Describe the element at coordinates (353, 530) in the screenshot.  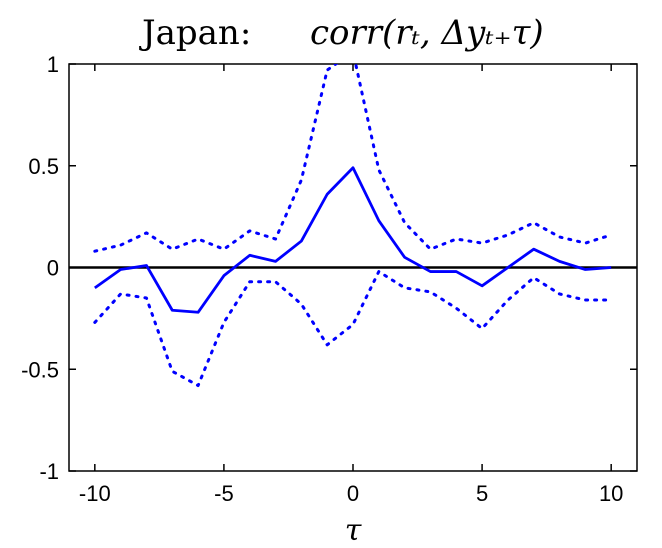
I see `x-axis-label: τ` at that location.